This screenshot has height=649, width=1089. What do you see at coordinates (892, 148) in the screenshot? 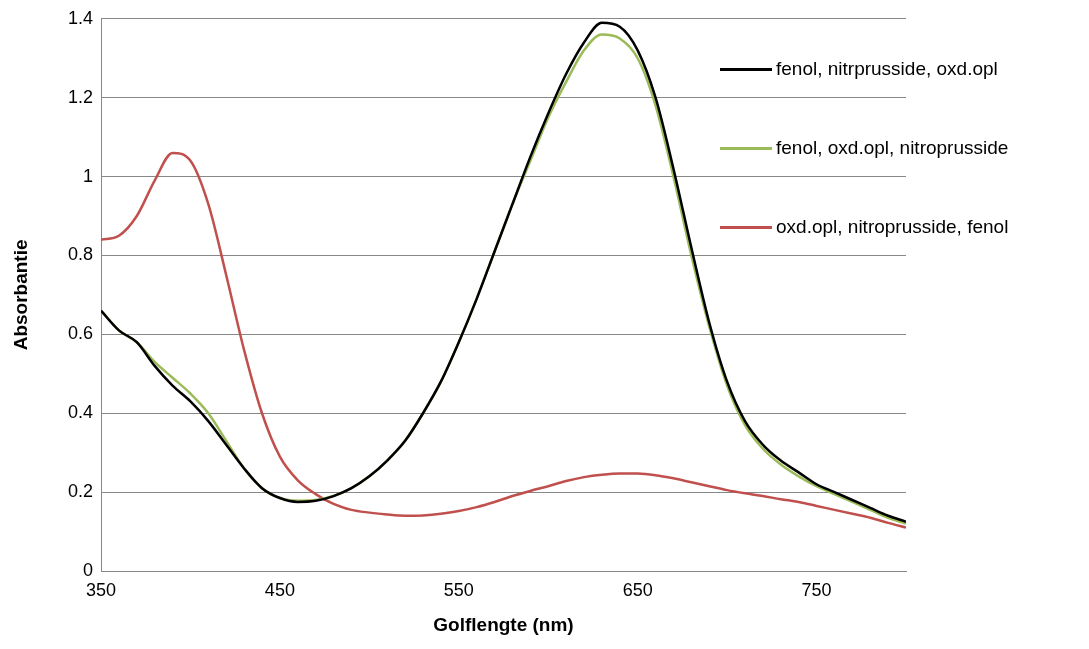
I see `legend-label: fenol, oxd.opl, nitroprusside` at bounding box center [892, 148].